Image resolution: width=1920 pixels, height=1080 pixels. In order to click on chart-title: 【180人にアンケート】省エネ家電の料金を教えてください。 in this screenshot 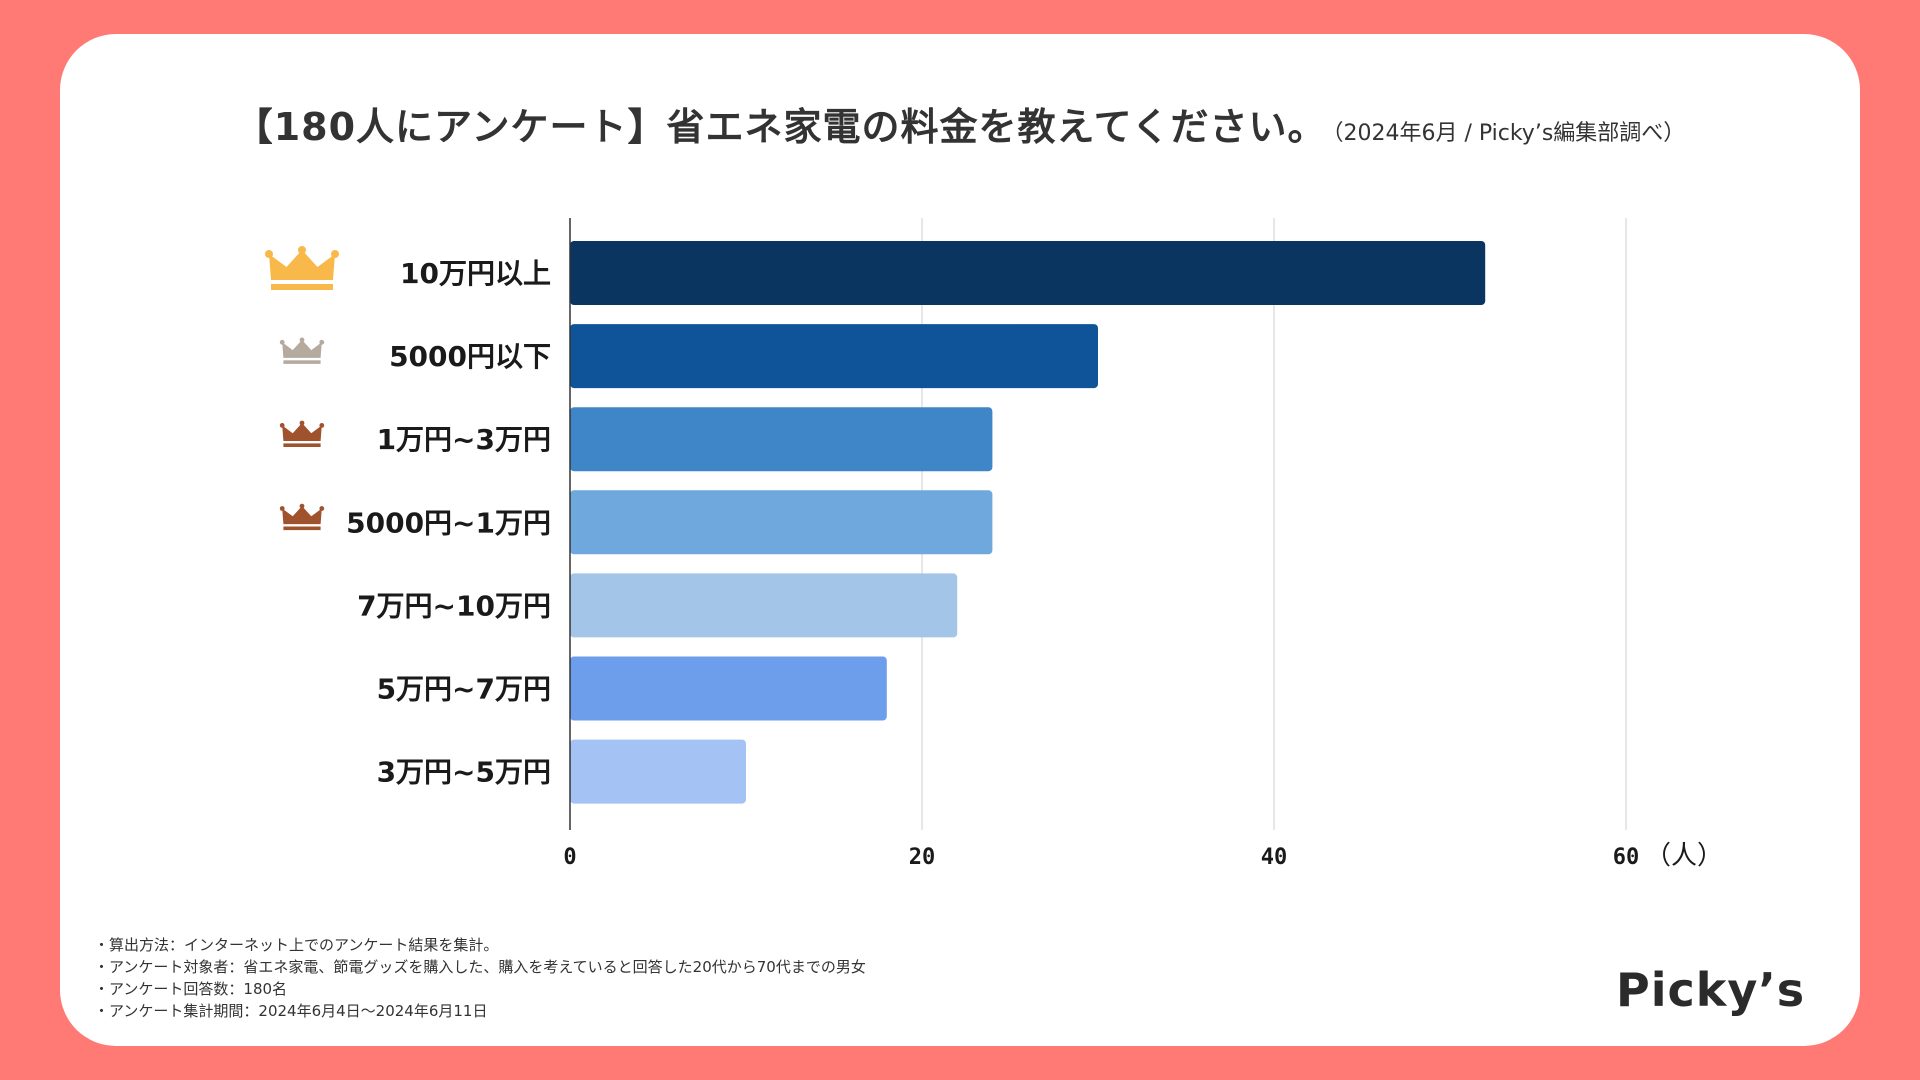, I will do `click(780, 127)`.